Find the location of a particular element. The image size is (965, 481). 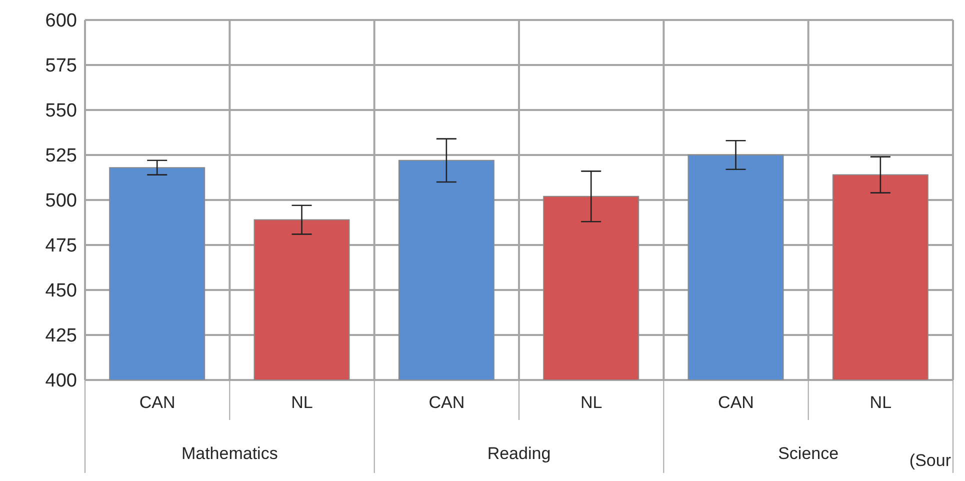

y-tick-label: 550 is located at coordinates (61, 111).